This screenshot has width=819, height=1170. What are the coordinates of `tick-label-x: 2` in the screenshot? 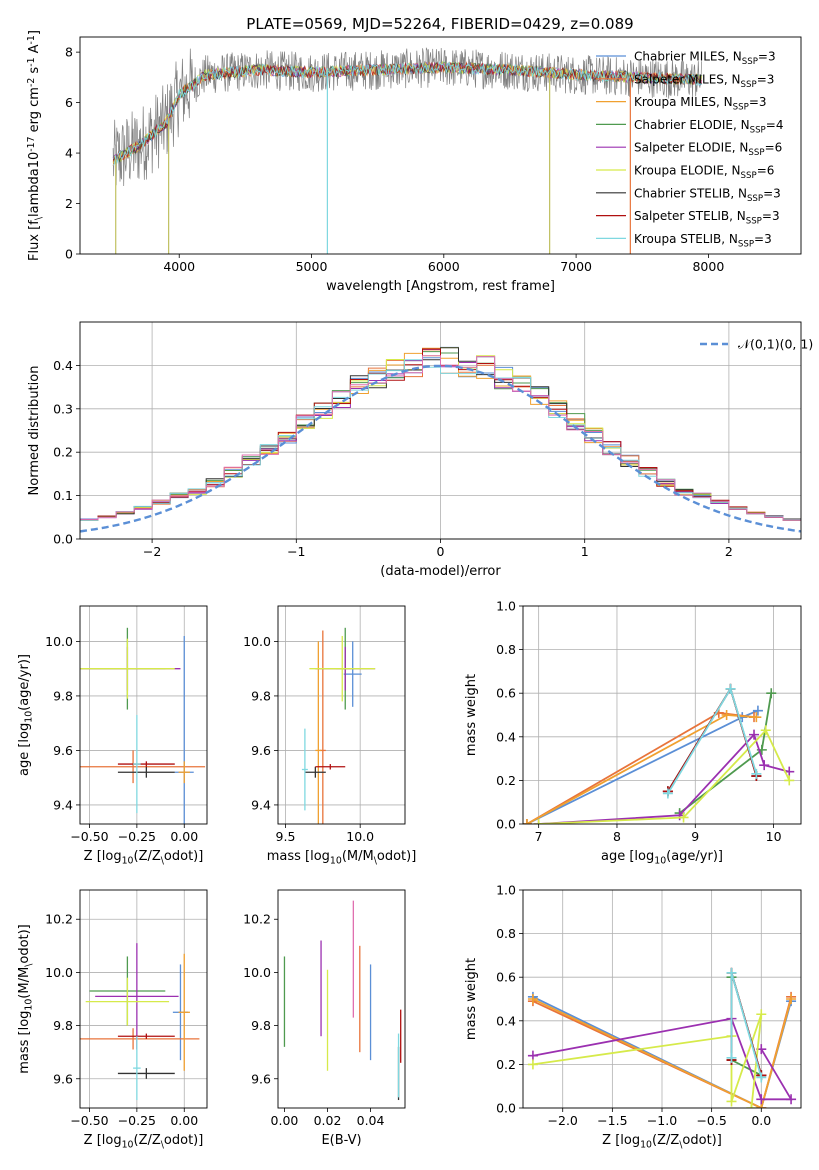 It's located at (729, 551).